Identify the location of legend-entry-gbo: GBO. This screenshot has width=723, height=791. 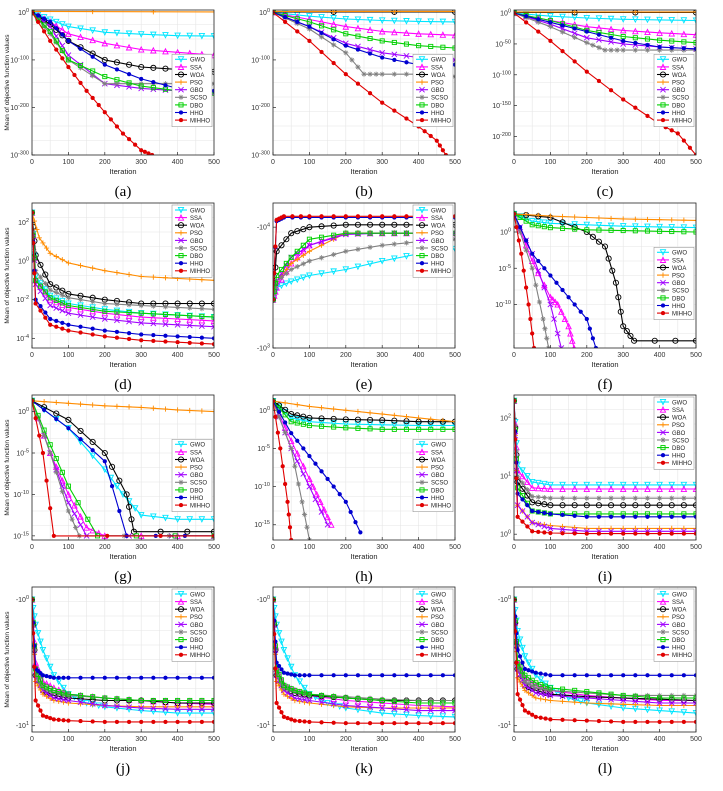
(197, 626).